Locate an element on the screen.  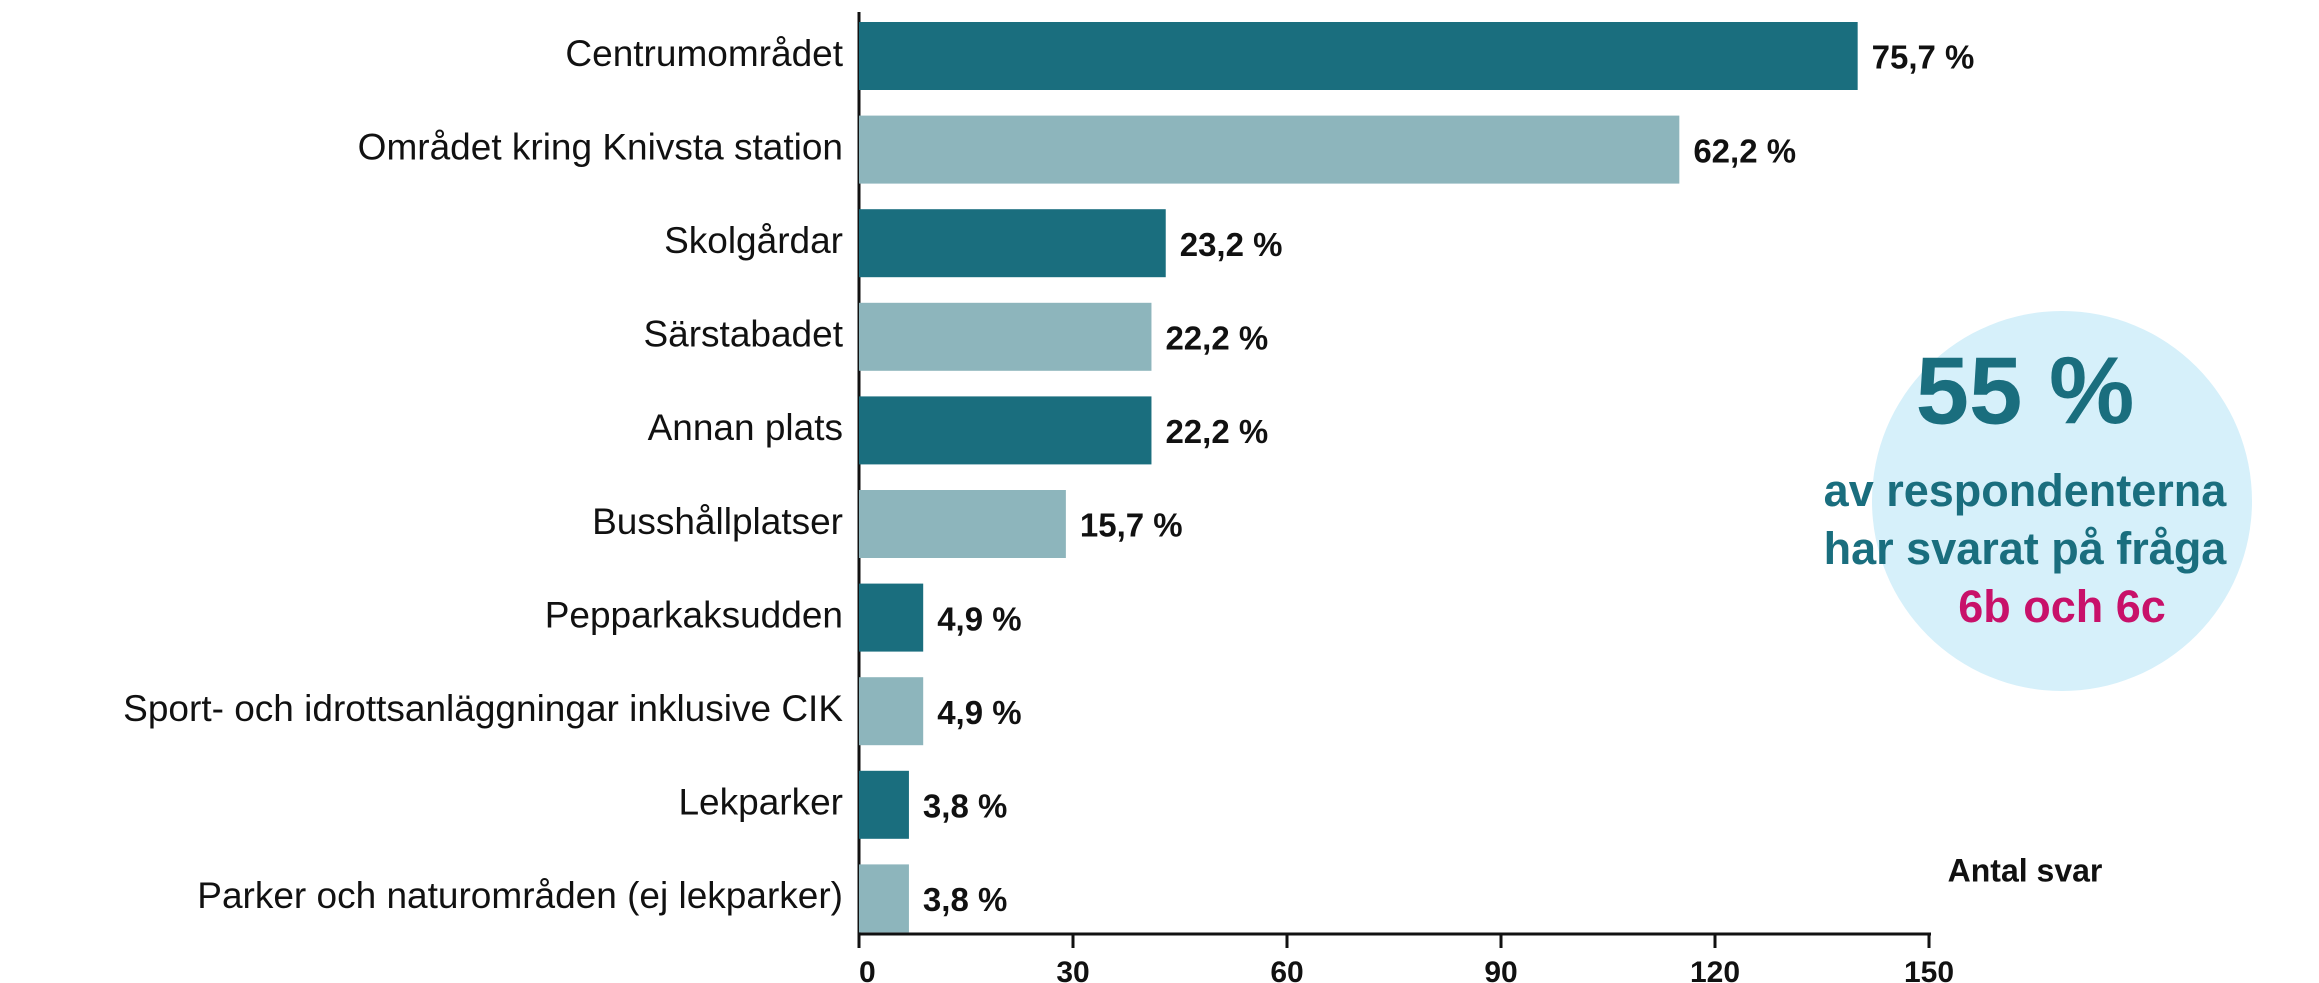
y-tick-label: Området kring Knivsta station is located at coordinates (600, 146).